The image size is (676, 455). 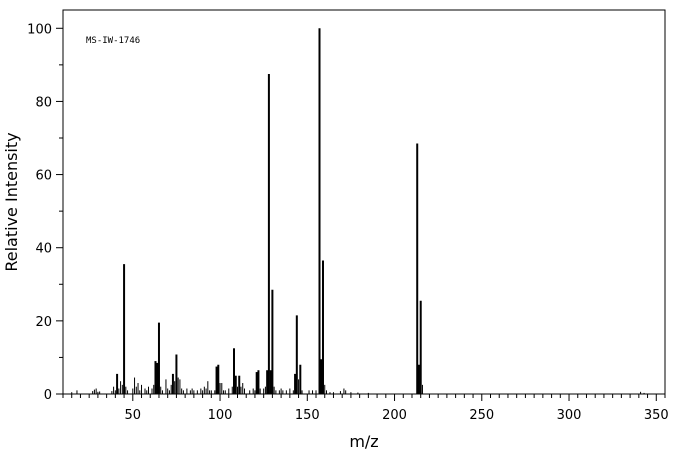 I want to click on x-tick-label: 200, so click(x=394, y=415).